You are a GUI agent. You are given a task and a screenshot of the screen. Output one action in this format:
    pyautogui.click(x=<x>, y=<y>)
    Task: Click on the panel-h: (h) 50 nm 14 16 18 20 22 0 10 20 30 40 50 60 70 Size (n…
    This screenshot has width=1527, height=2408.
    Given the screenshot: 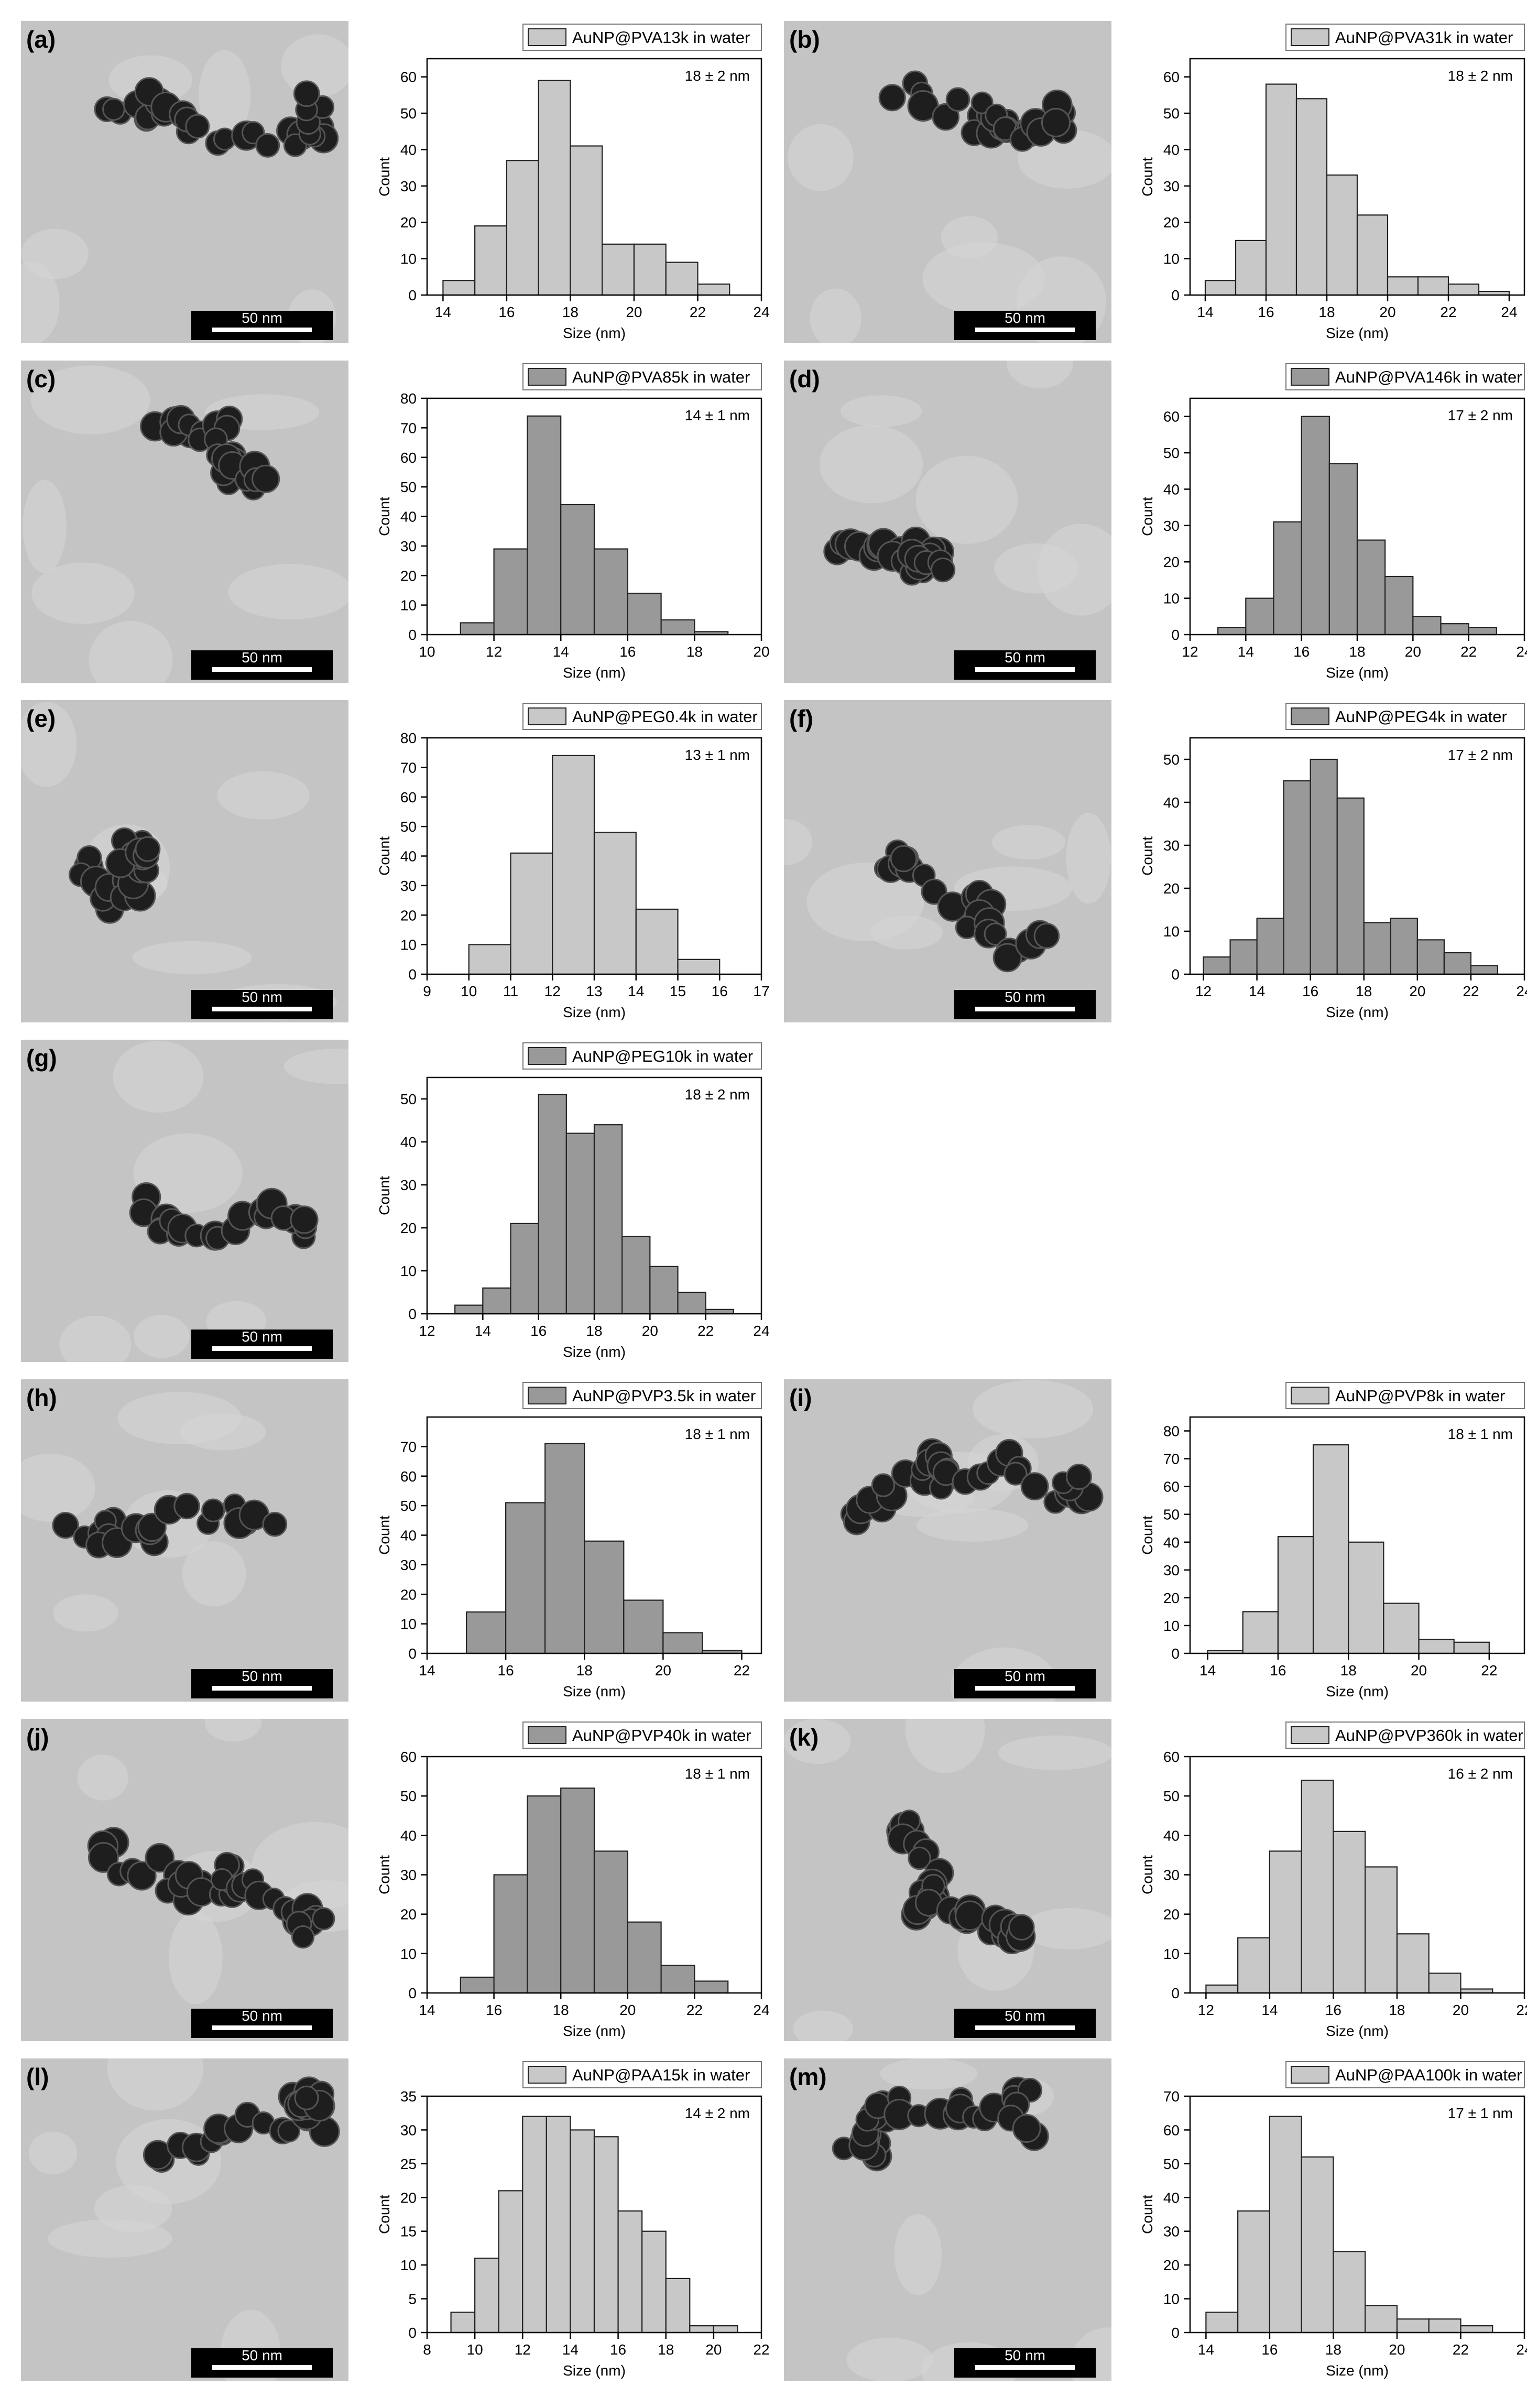 What is the action you would take?
    pyautogui.click(x=394, y=1540)
    